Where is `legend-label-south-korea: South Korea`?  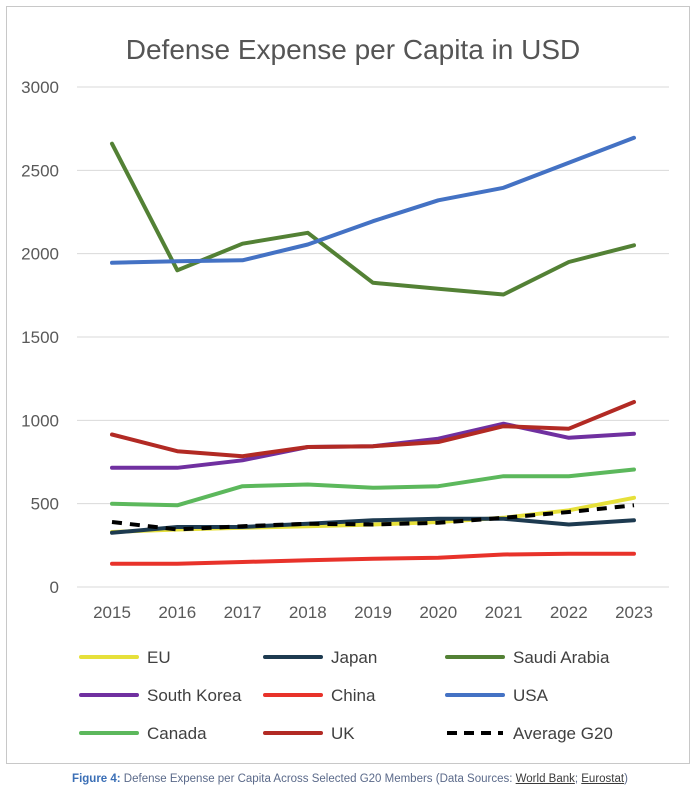 legend-label-south-korea: South Korea is located at coordinates (194, 695).